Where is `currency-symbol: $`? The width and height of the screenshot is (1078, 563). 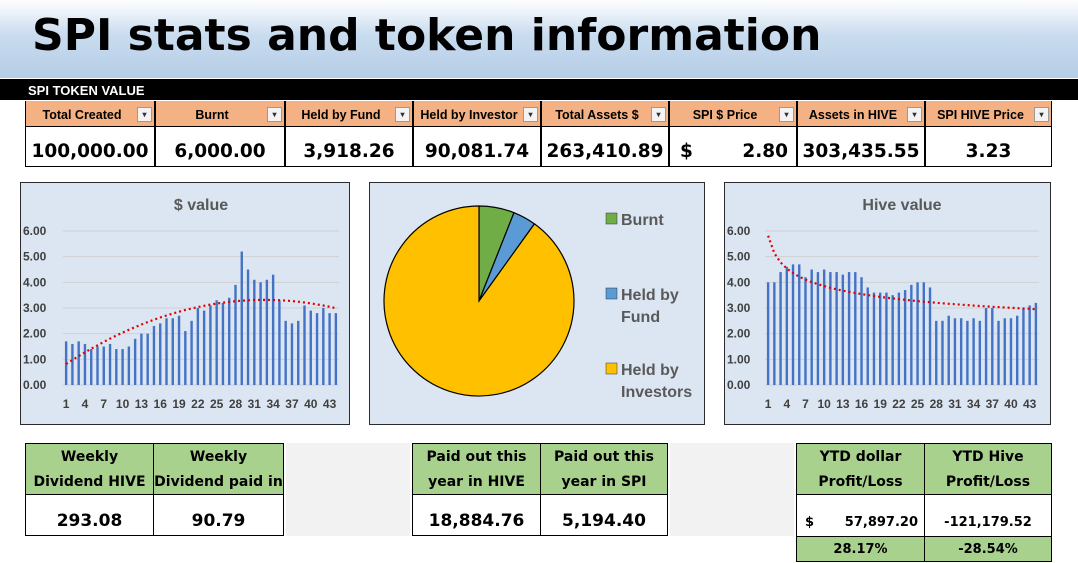
currency-symbol: $ is located at coordinates (810, 522).